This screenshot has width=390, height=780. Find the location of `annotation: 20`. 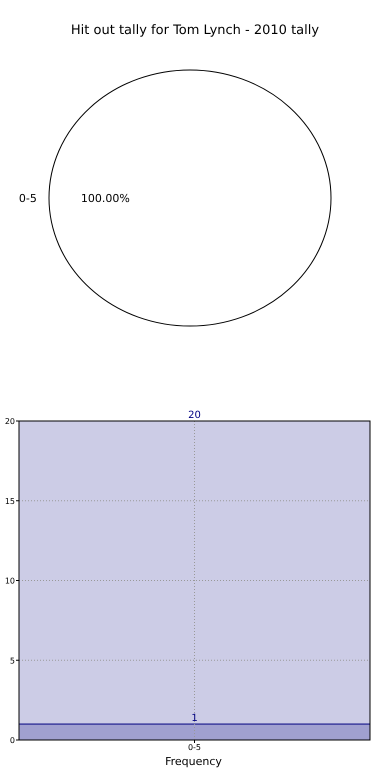

annotation: 20 is located at coordinates (194, 415).